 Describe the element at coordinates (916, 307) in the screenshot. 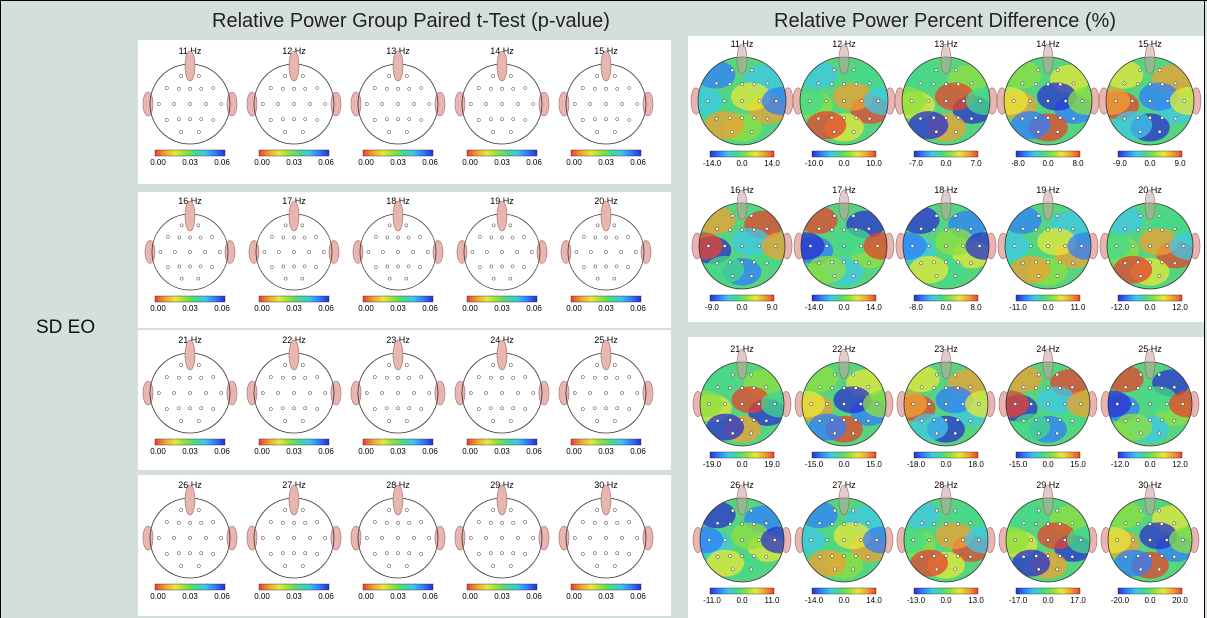

I see `scale-tick-label: -8.0` at that location.